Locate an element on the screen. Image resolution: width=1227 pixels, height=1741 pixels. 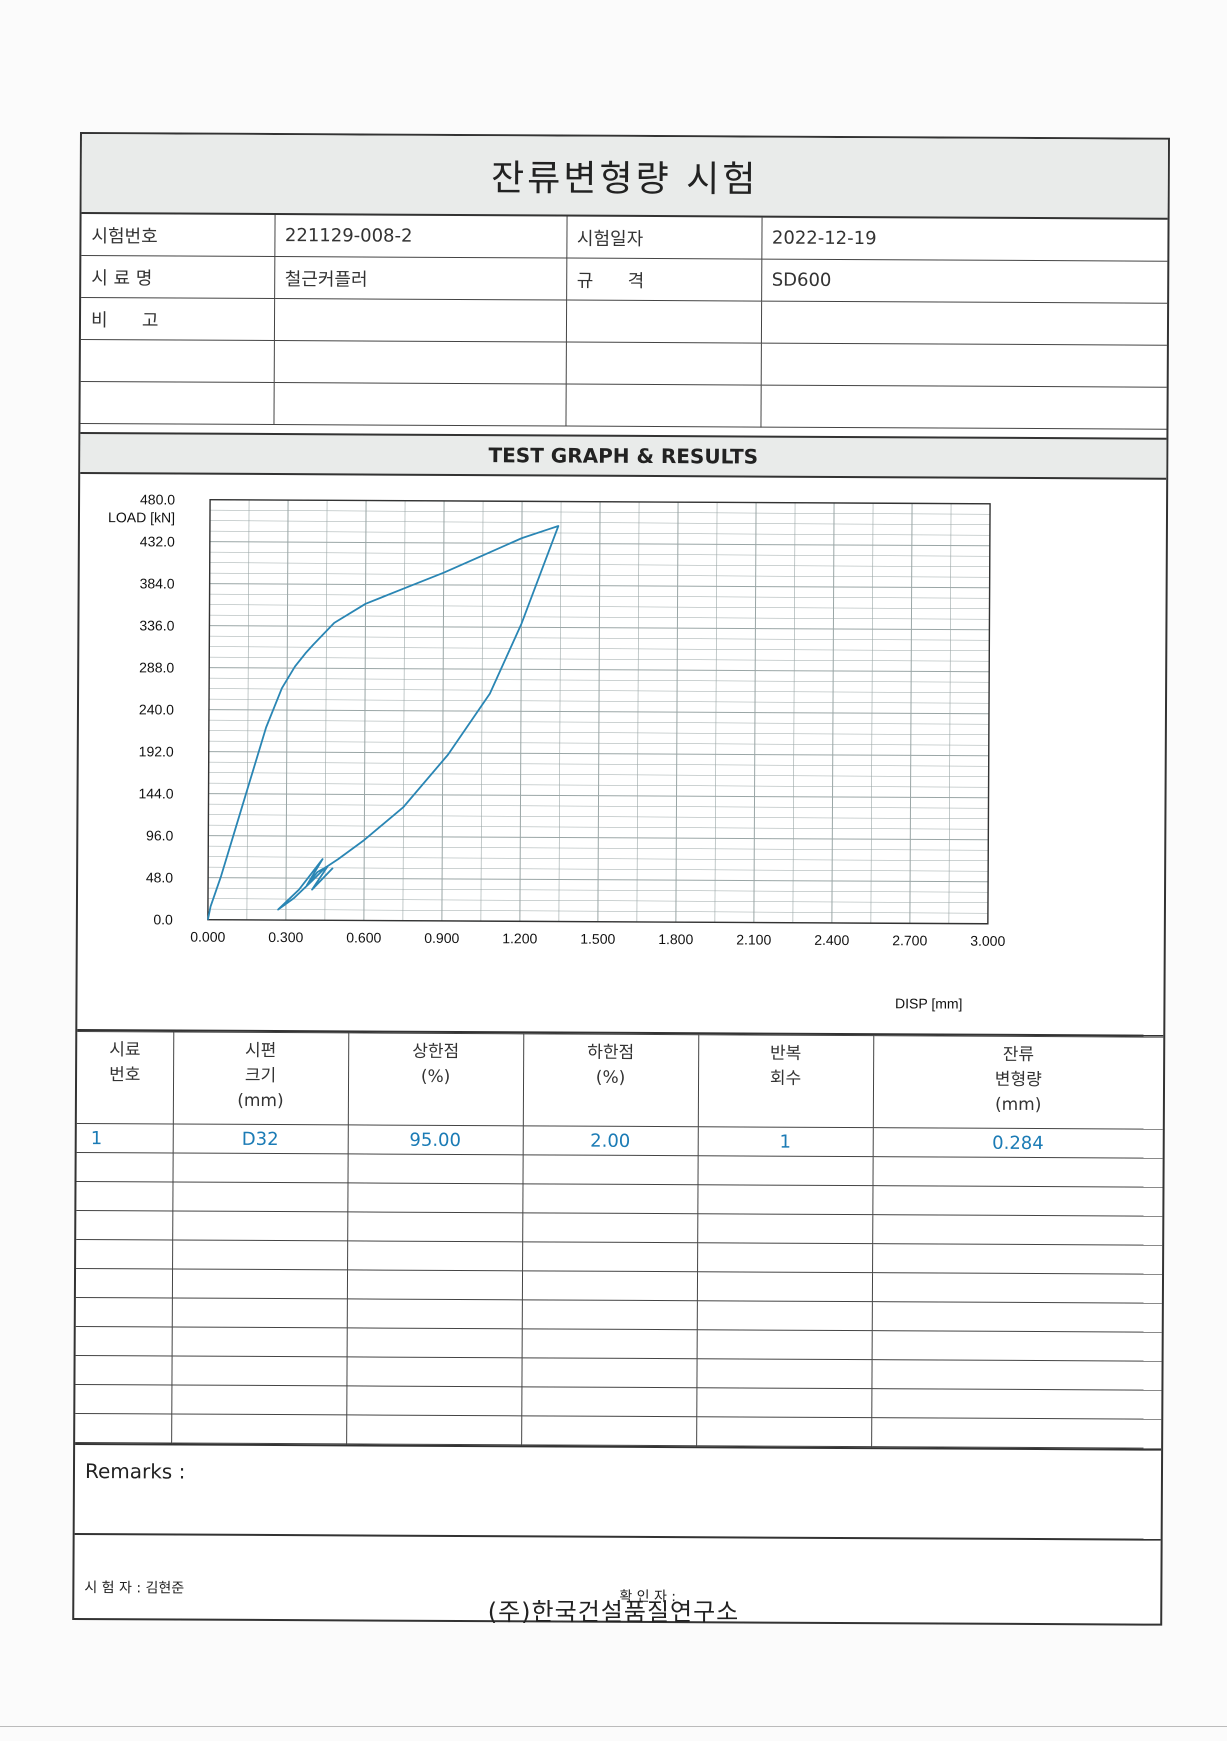
x-axis-label: DISP [mm] is located at coordinates (929, 1003).